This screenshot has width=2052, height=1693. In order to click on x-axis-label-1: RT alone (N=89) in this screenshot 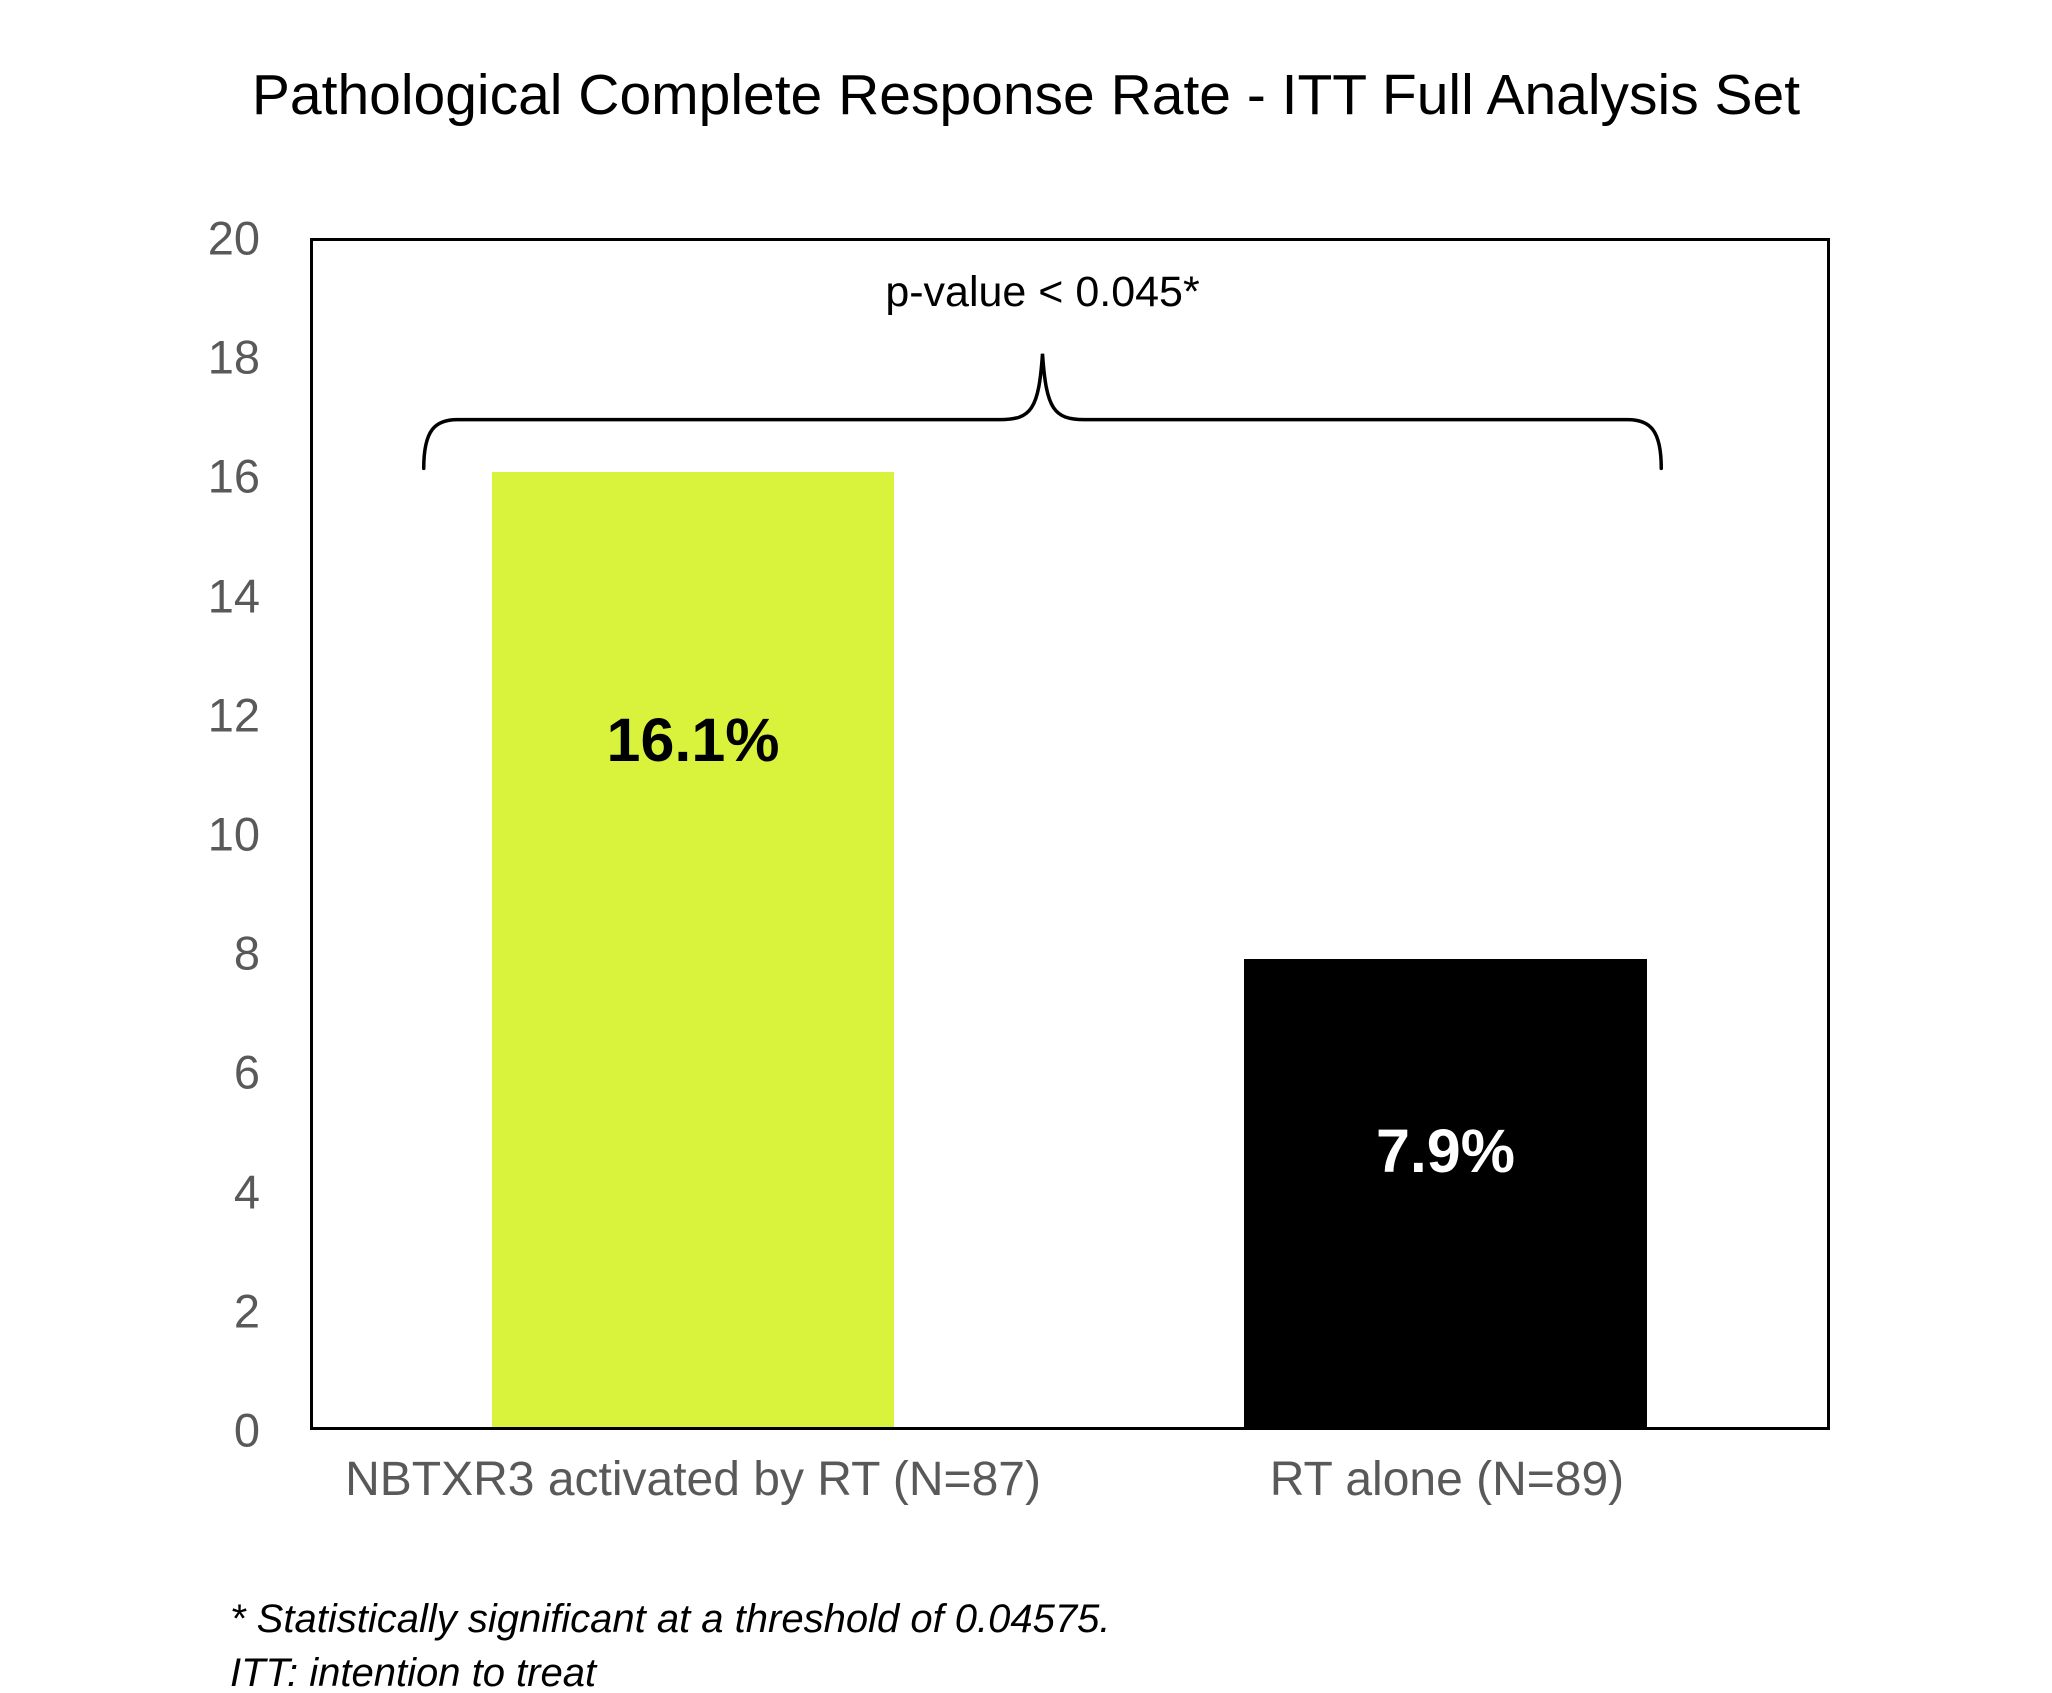, I will do `click(1447, 1479)`.